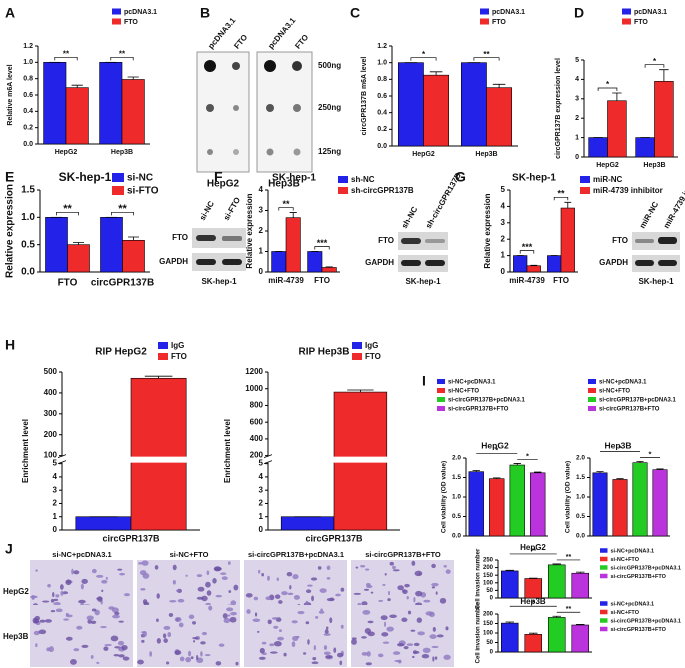  I want to click on y-tick-label: 4, so click(261, 189).